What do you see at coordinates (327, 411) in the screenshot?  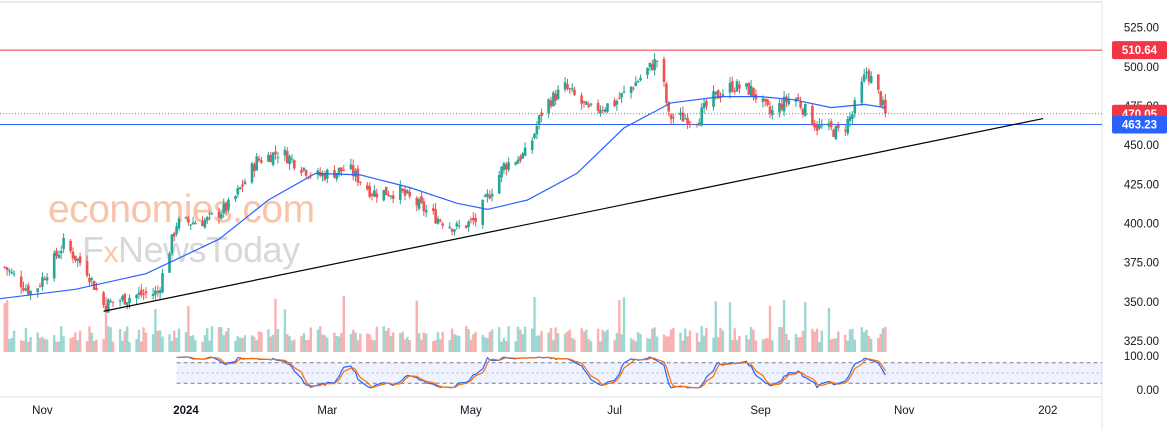 I see `time-tick-label: Mar` at bounding box center [327, 411].